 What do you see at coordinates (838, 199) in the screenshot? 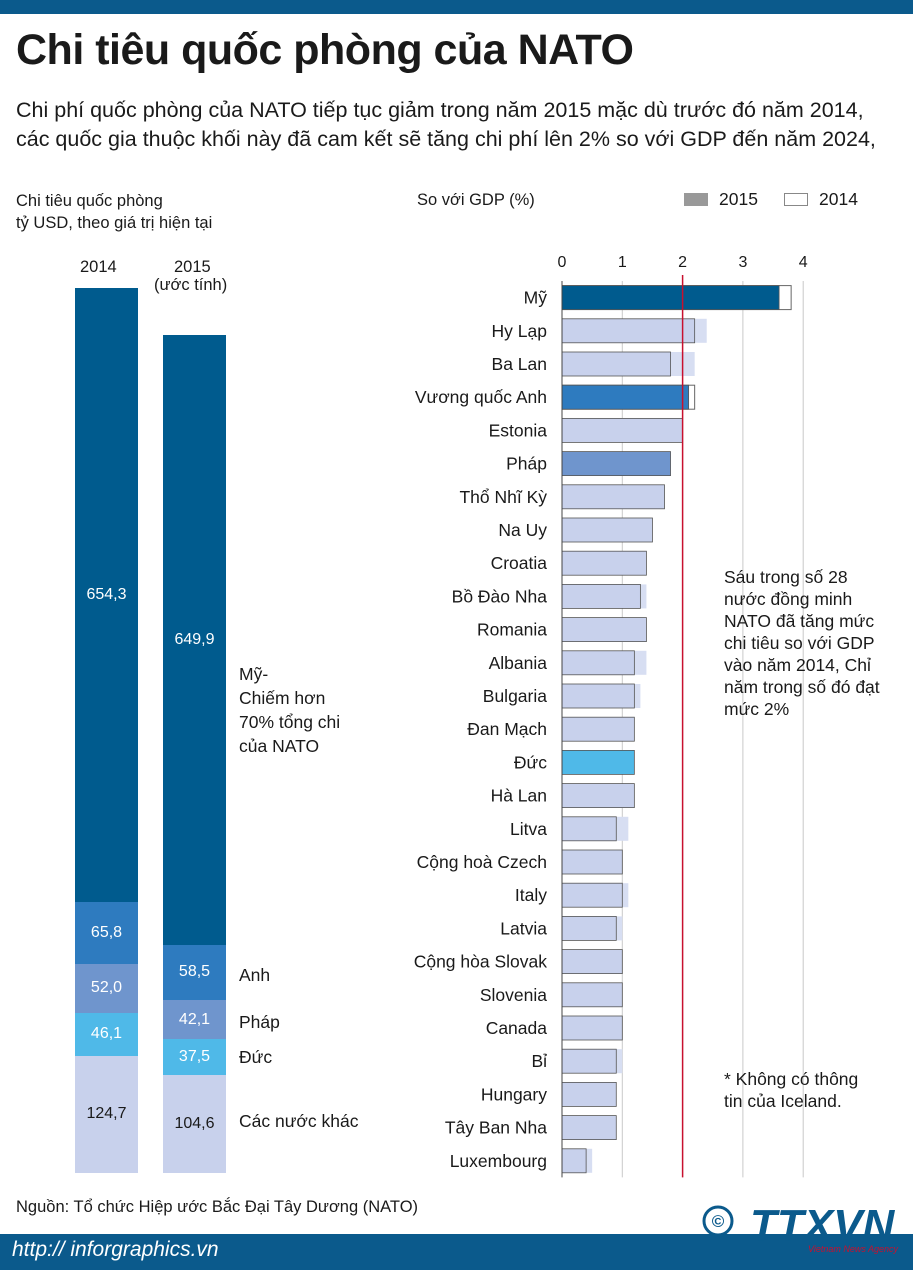
I see `legend-label-2014: 2014` at bounding box center [838, 199].